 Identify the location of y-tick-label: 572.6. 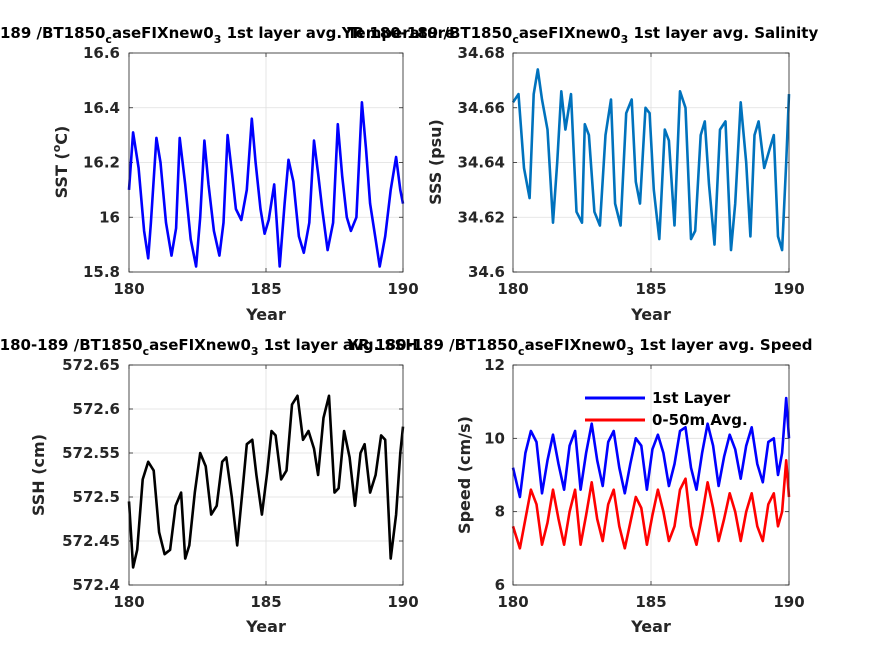
(96, 409).